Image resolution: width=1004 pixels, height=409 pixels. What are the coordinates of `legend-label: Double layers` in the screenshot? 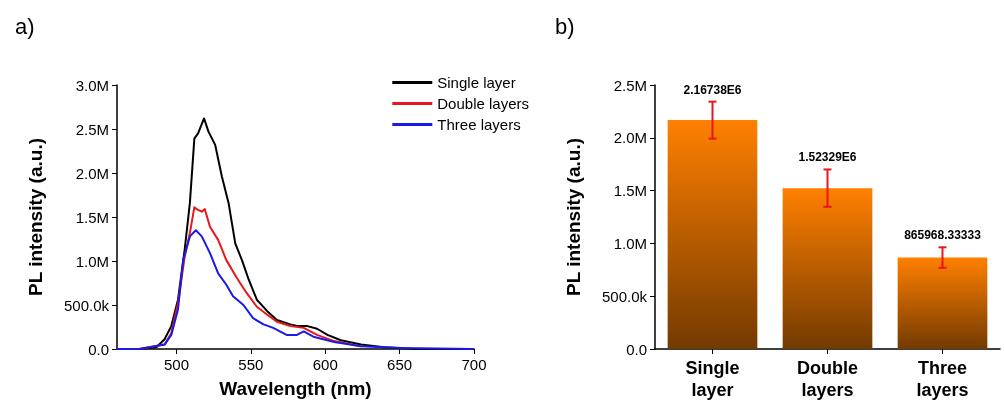 It's located at (483, 103).